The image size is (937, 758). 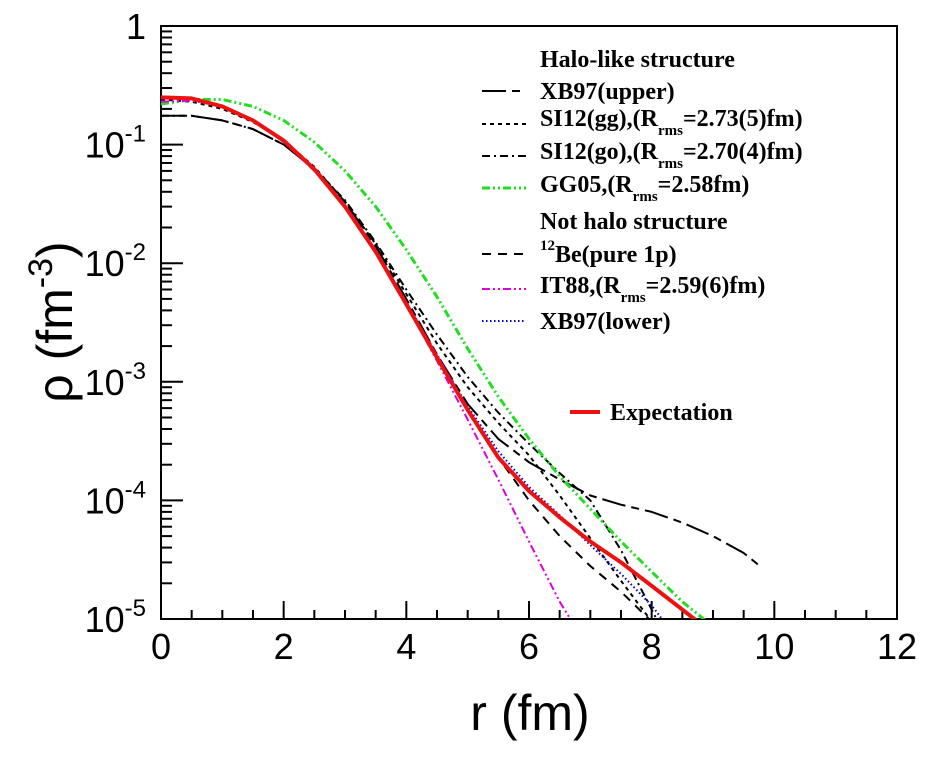 I want to click on legend-label-si12gg: SI12(gg),(Rrms=2.73(5)fm), so click(x=671, y=122).